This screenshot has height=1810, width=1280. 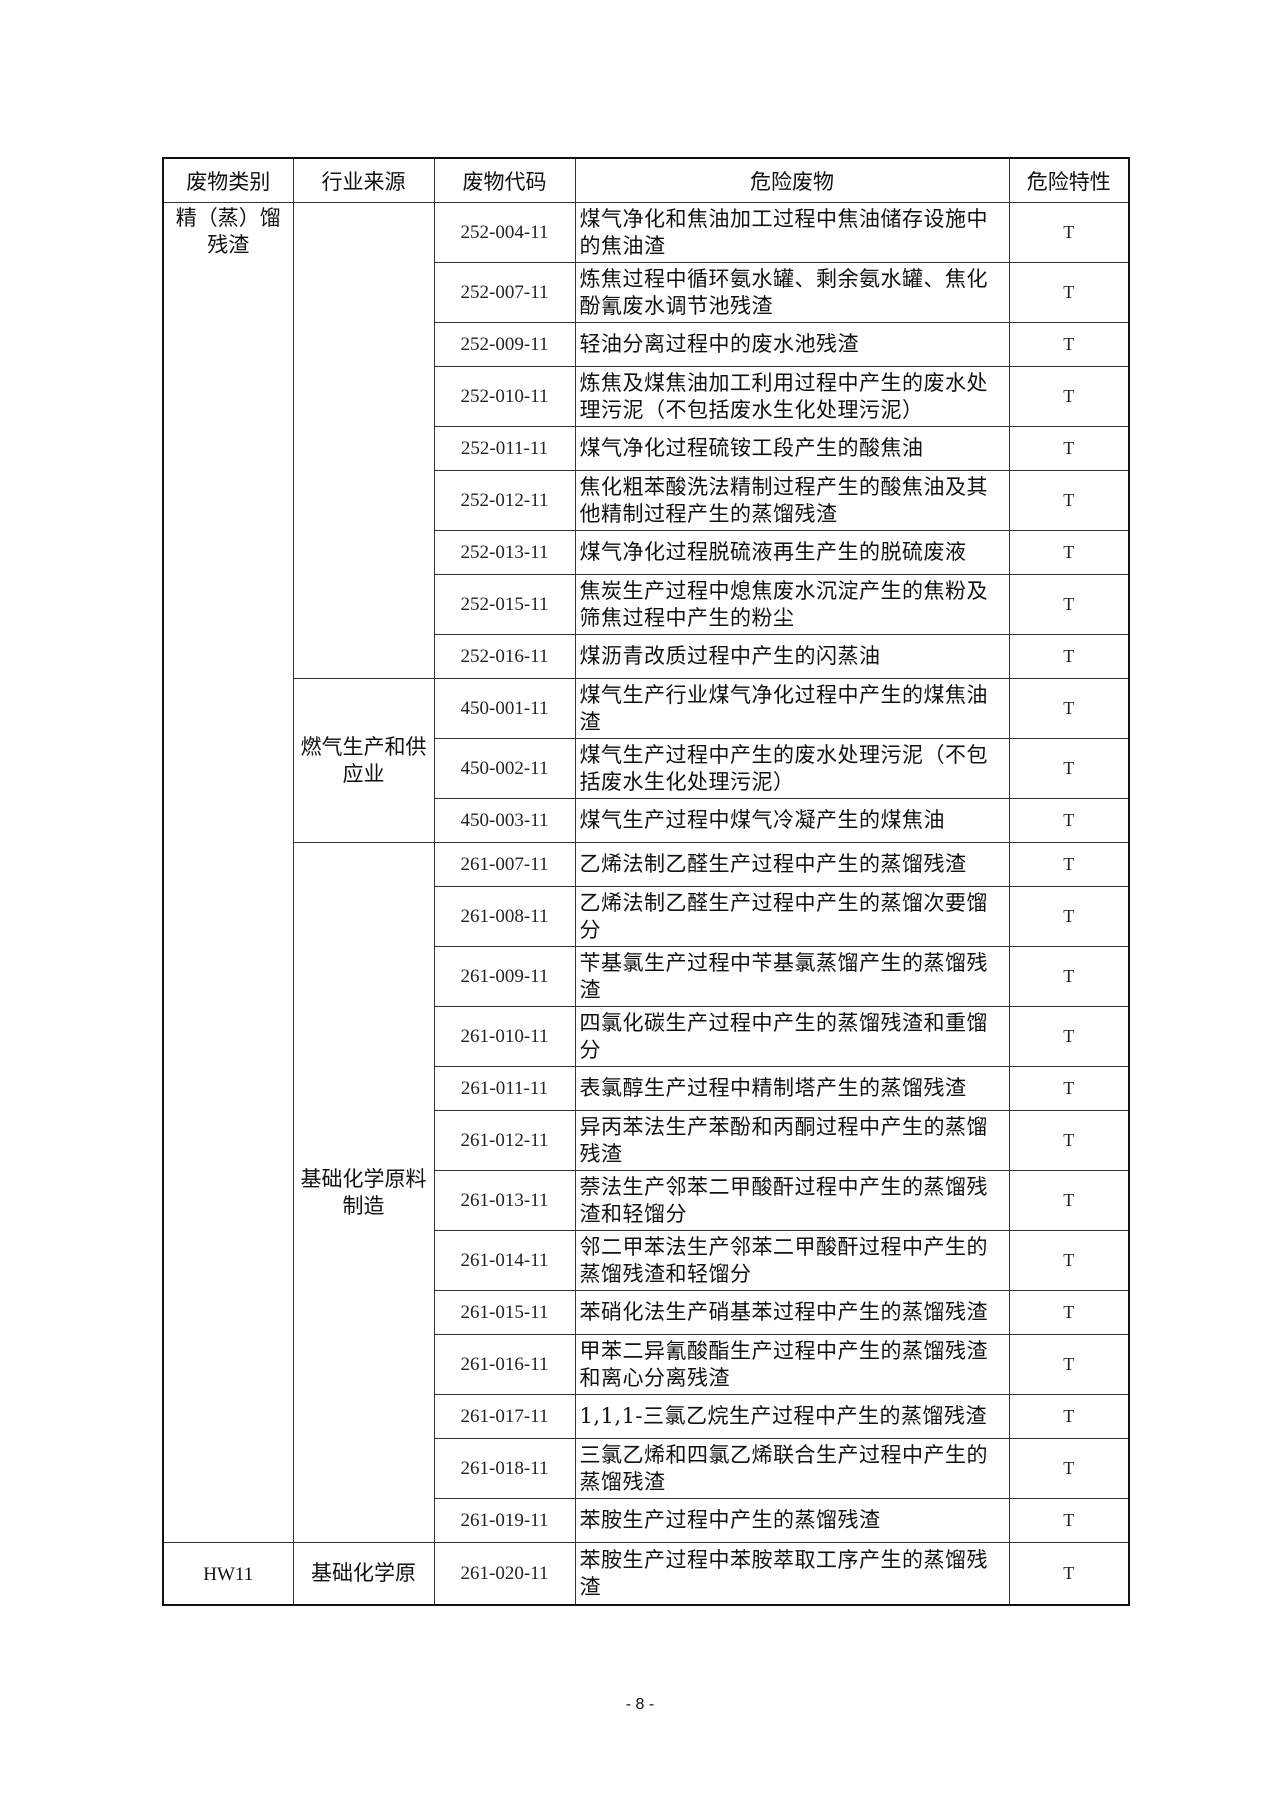 I want to click on table-row: 261-014-11 邻二甲苯法生产邻苯二甲酸酐过程中产生的蒸馏残渣和轻馏分 T, so click(x=646, y=1260).